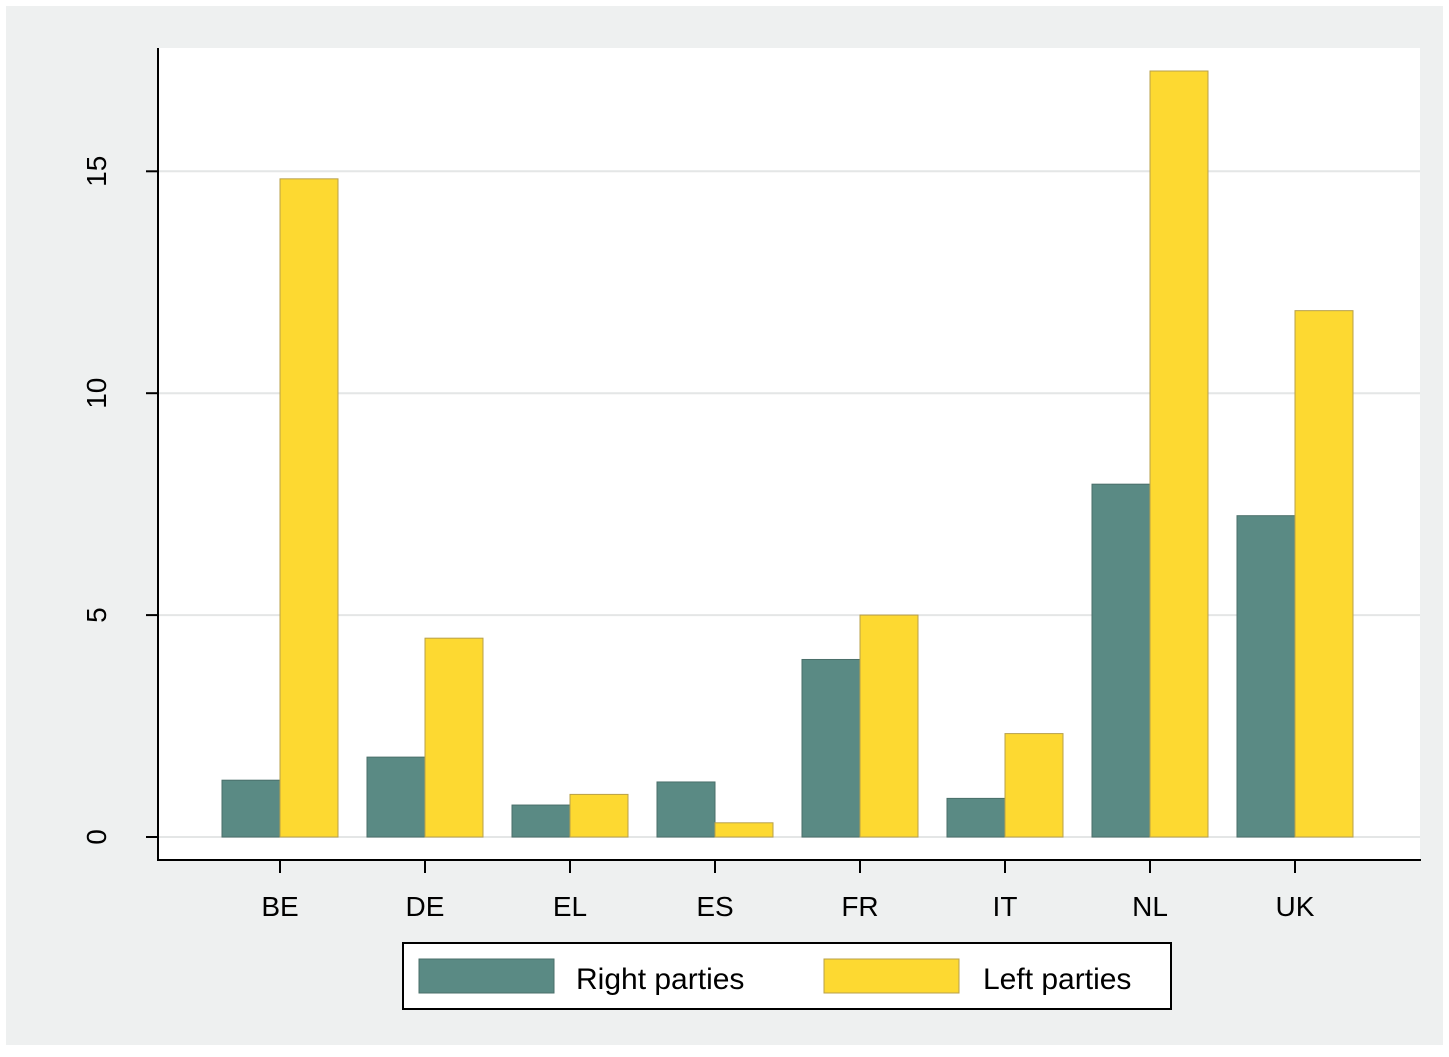  Describe the element at coordinates (279, 906) in the screenshot. I see `x-tick-label-be: BE` at that location.